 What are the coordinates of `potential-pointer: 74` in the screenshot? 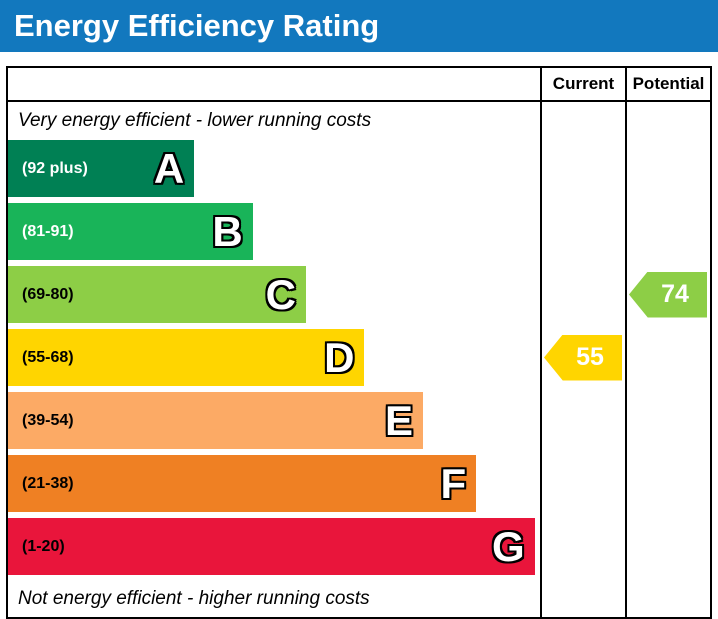 It's located at (668, 294).